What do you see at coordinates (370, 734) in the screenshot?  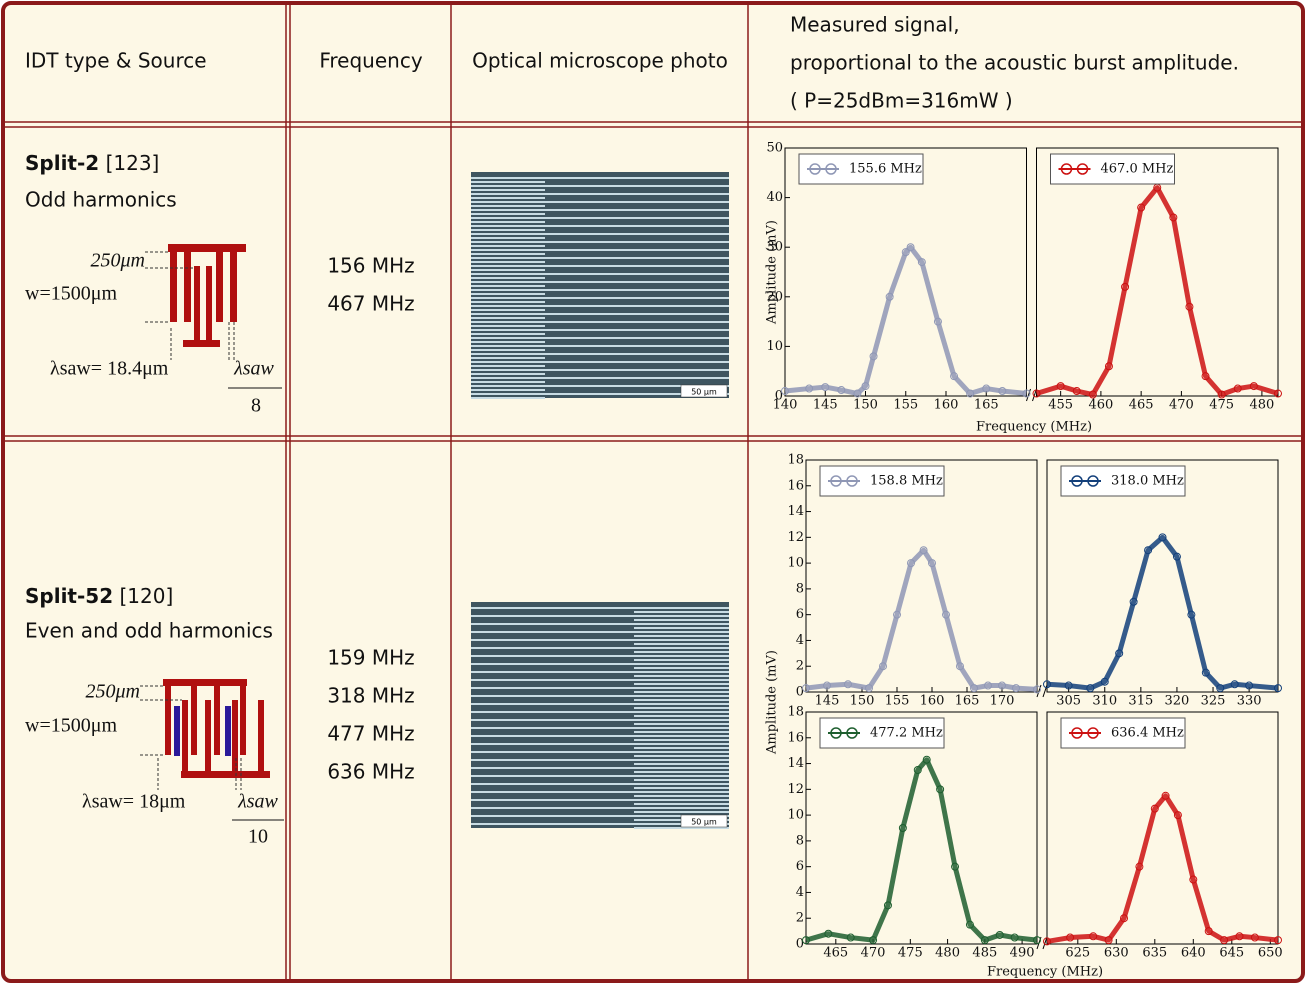 I see `frequency: 477 MHz` at bounding box center [370, 734].